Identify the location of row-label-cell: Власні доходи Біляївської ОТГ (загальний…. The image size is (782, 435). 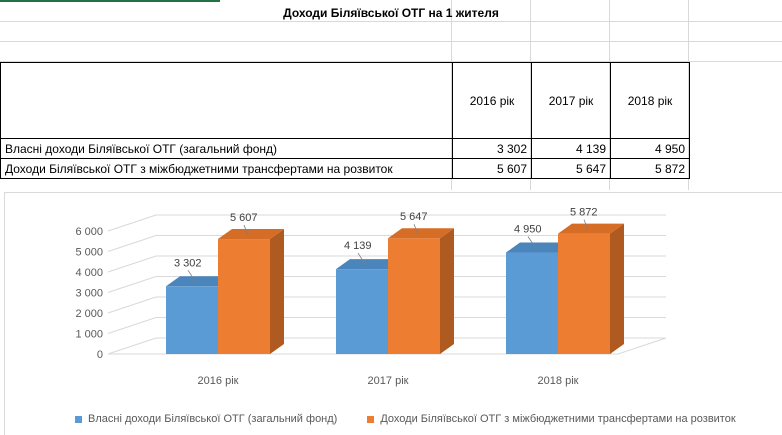
(226, 148).